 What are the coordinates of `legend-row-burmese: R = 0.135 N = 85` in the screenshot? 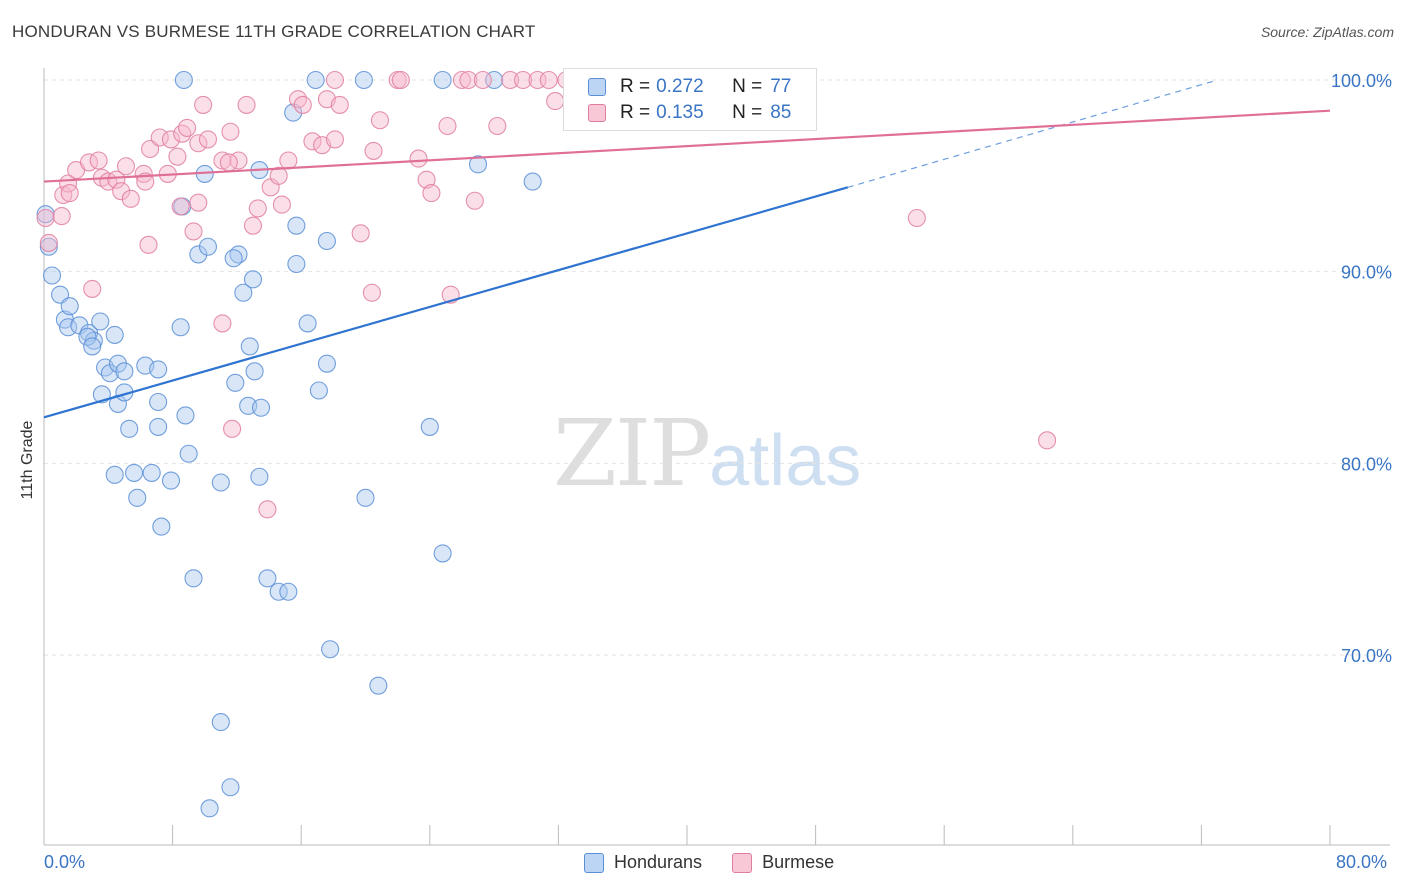 It's located at (689, 113).